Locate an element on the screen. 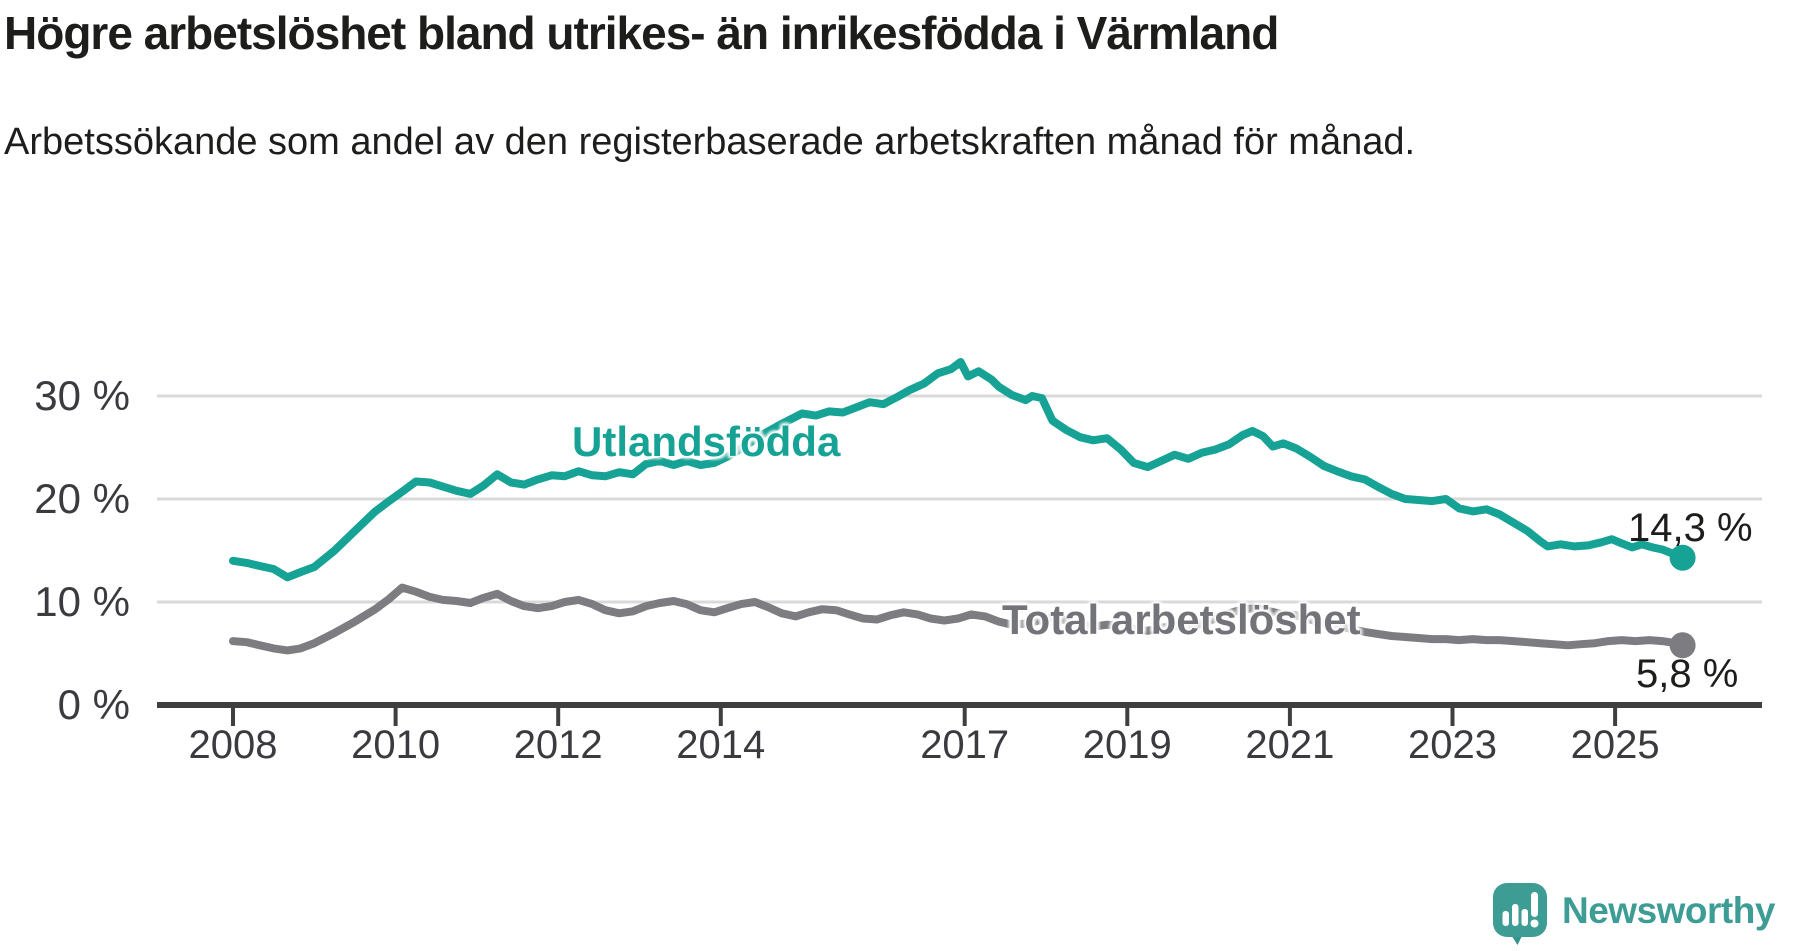 Image resolution: width=1800 pixels, height=951 pixels. x-axis-tick-label: 2025 is located at coordinates (1615, 745).